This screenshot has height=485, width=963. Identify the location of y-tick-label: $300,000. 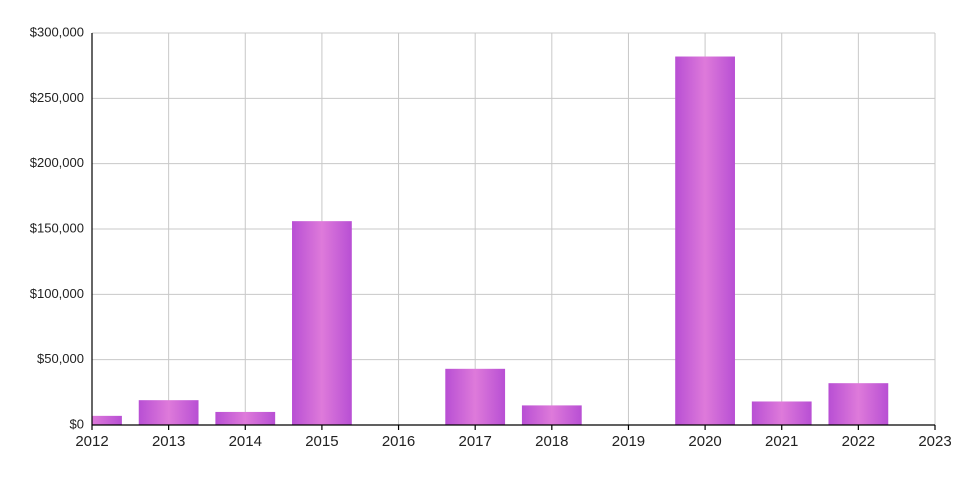
(57, 31).